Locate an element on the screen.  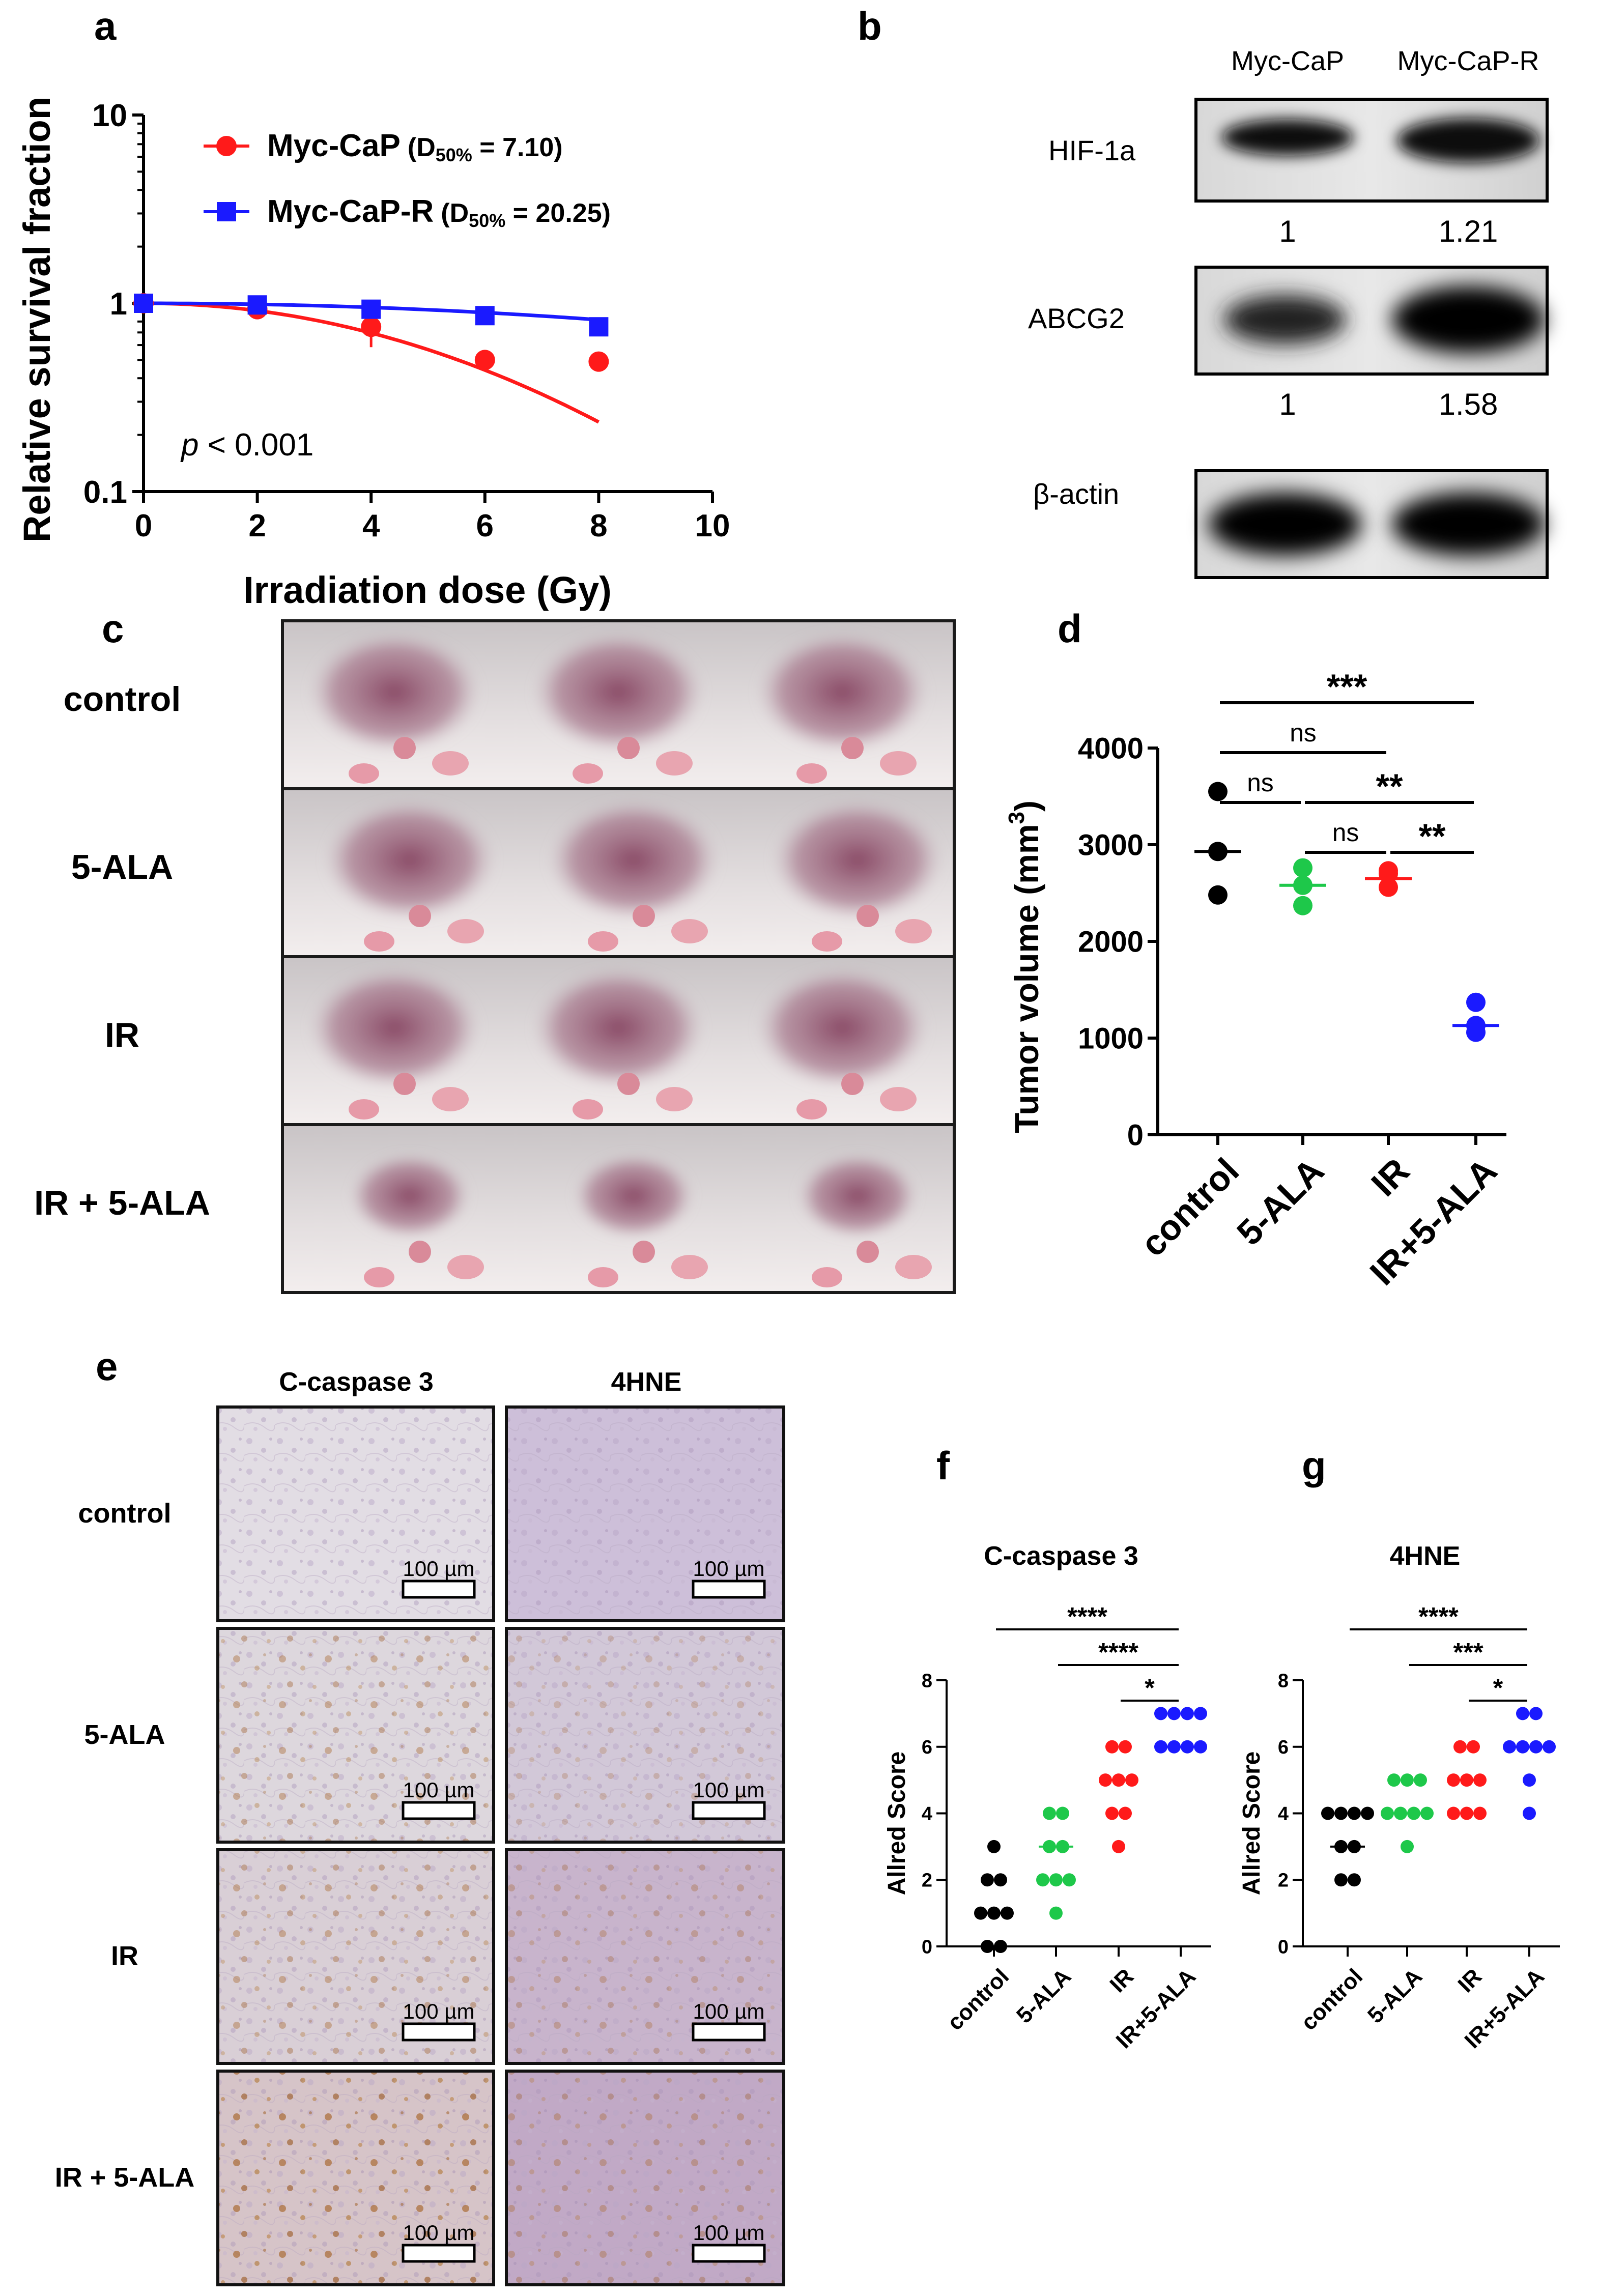
y-tick-label: 1000 is located at coordinates (1111, 1038).